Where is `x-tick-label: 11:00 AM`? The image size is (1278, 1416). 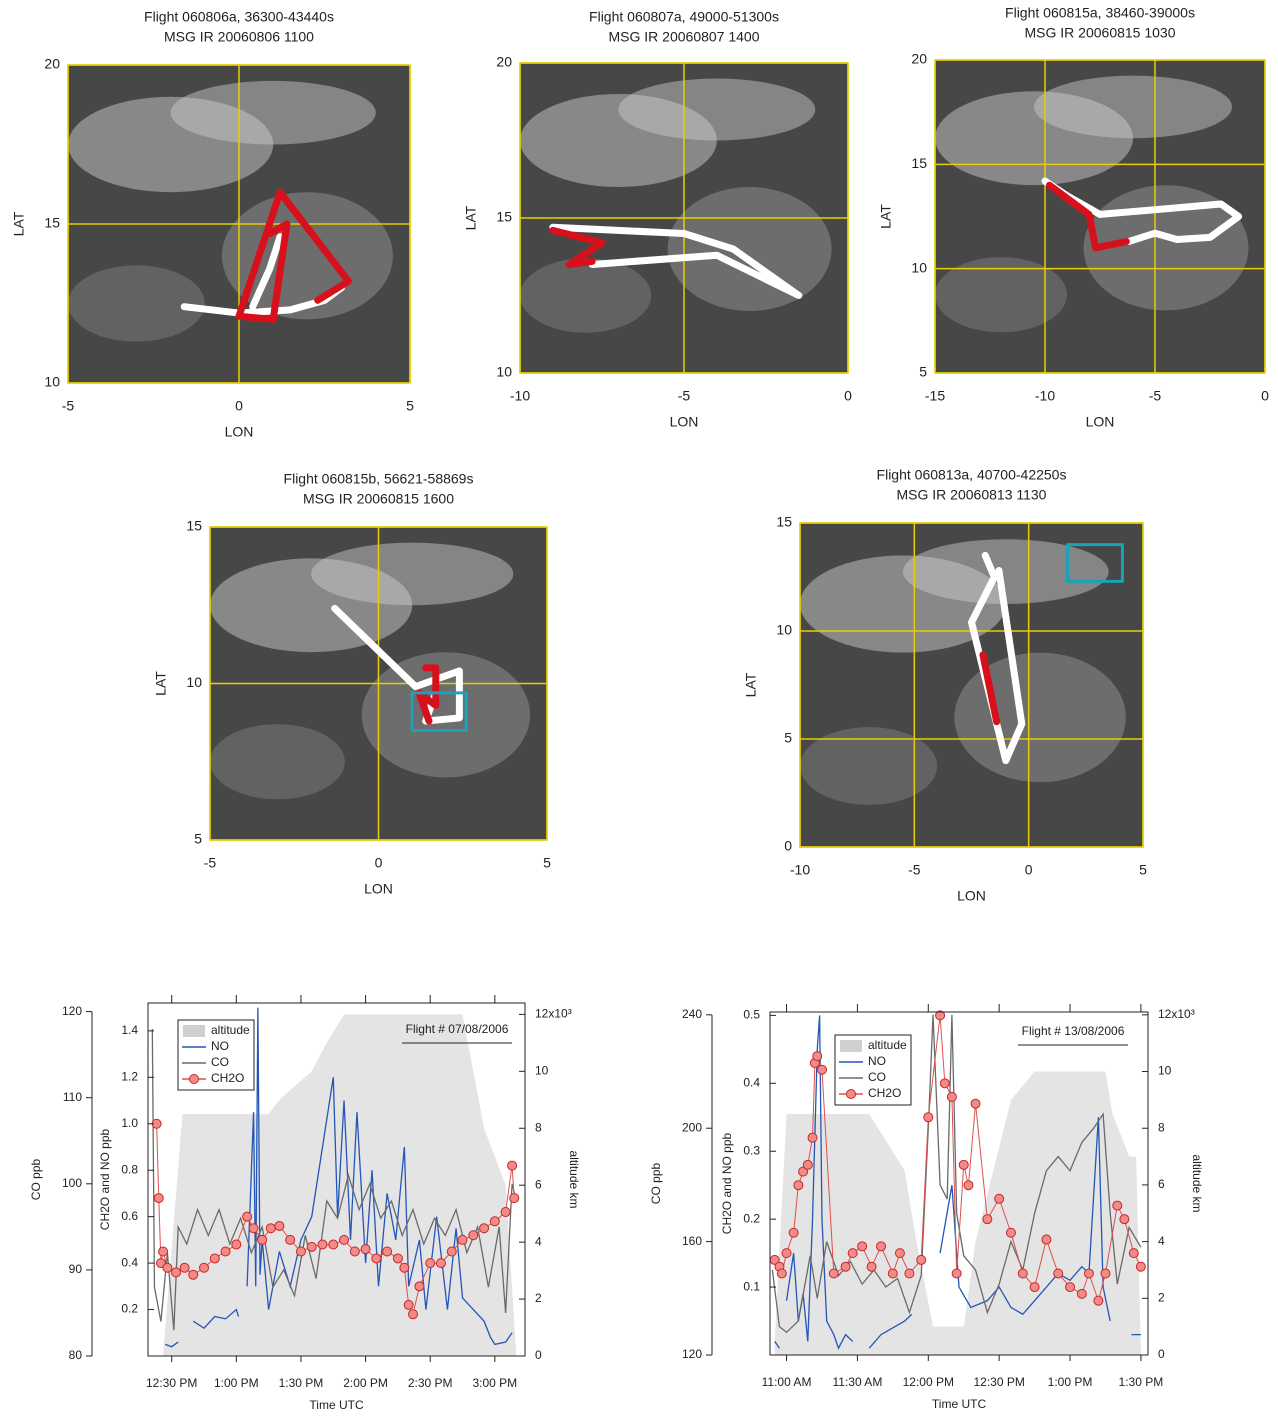 x-tick-label: 11:00 AM is located at coordinates (787, 1382).